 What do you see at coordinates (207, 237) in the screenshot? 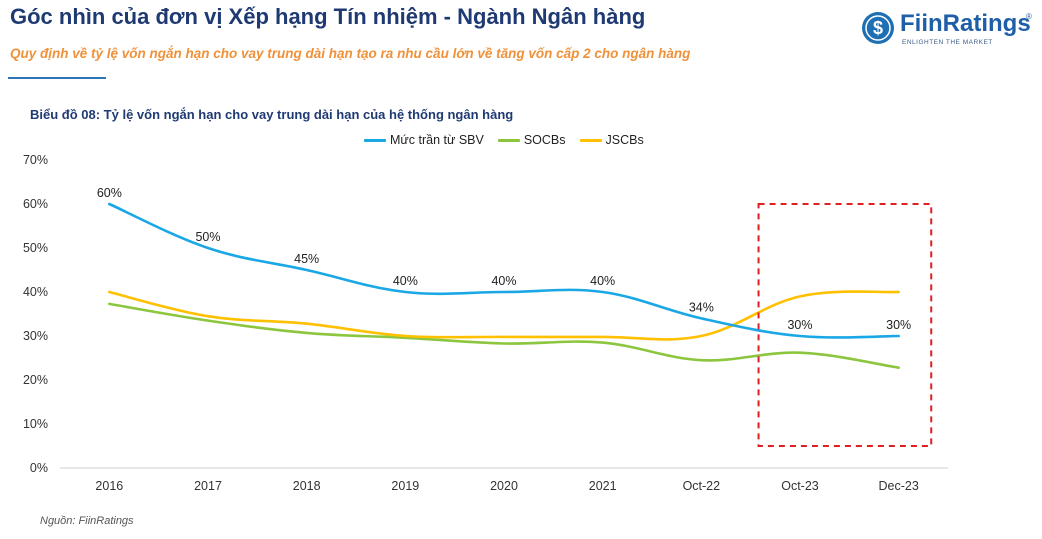
I see `data-label-sbv: 50%` at bounding box center [207, 237].